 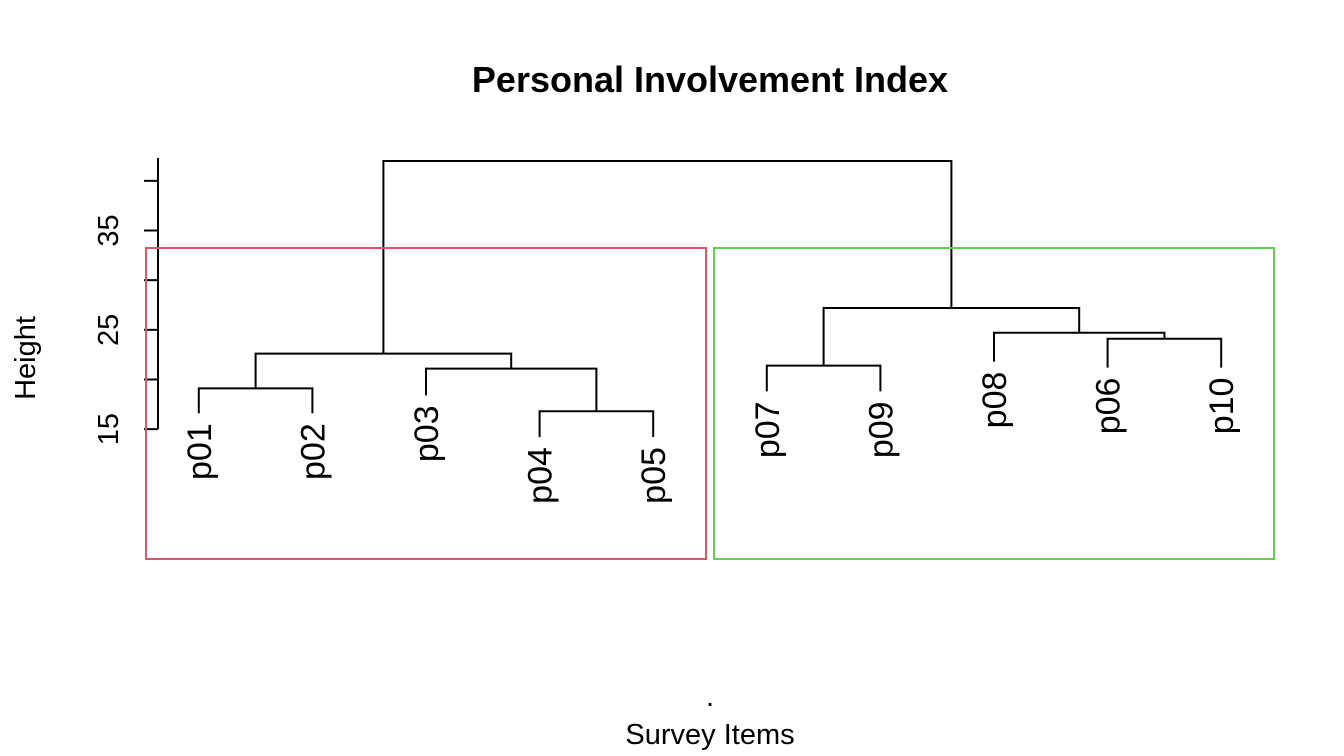 What do you see at coordinates (709, 735) in the screenshot?
I see `x-axis-label: Survey Items` at bounding box center [709, 735].